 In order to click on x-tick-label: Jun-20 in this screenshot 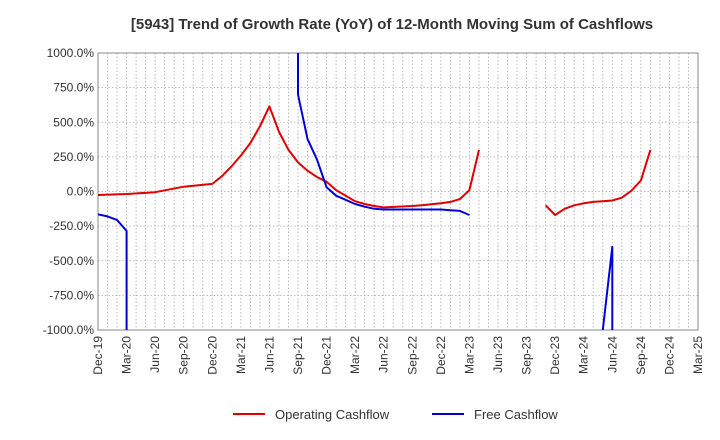, I will do `click(155, 354)`.